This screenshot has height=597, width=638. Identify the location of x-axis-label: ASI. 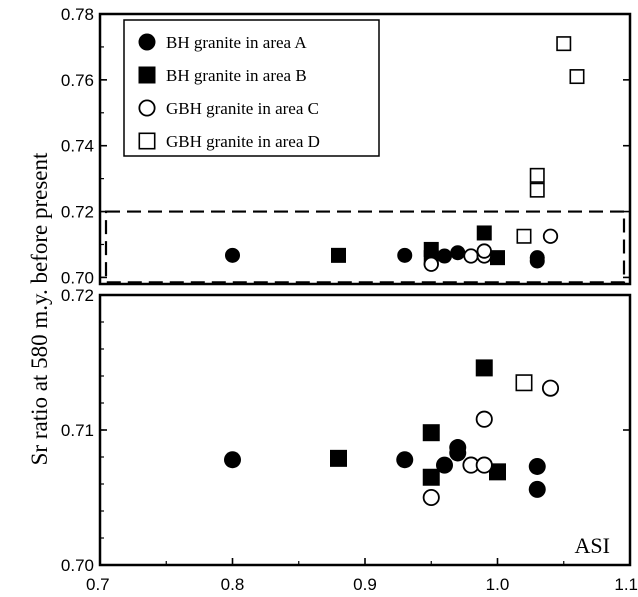
(592, 545).